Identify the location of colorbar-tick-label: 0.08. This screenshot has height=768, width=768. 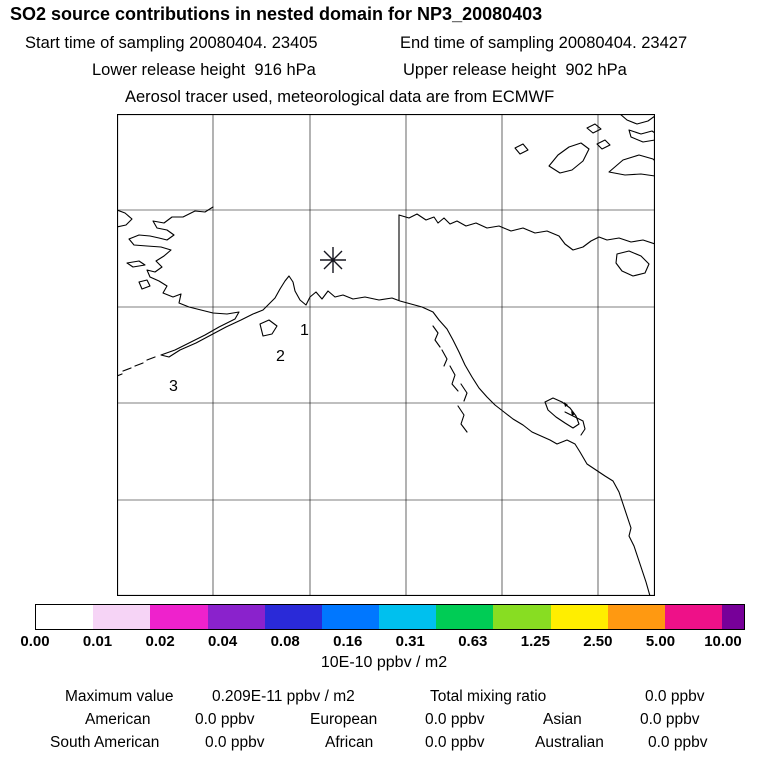
(285, 641).